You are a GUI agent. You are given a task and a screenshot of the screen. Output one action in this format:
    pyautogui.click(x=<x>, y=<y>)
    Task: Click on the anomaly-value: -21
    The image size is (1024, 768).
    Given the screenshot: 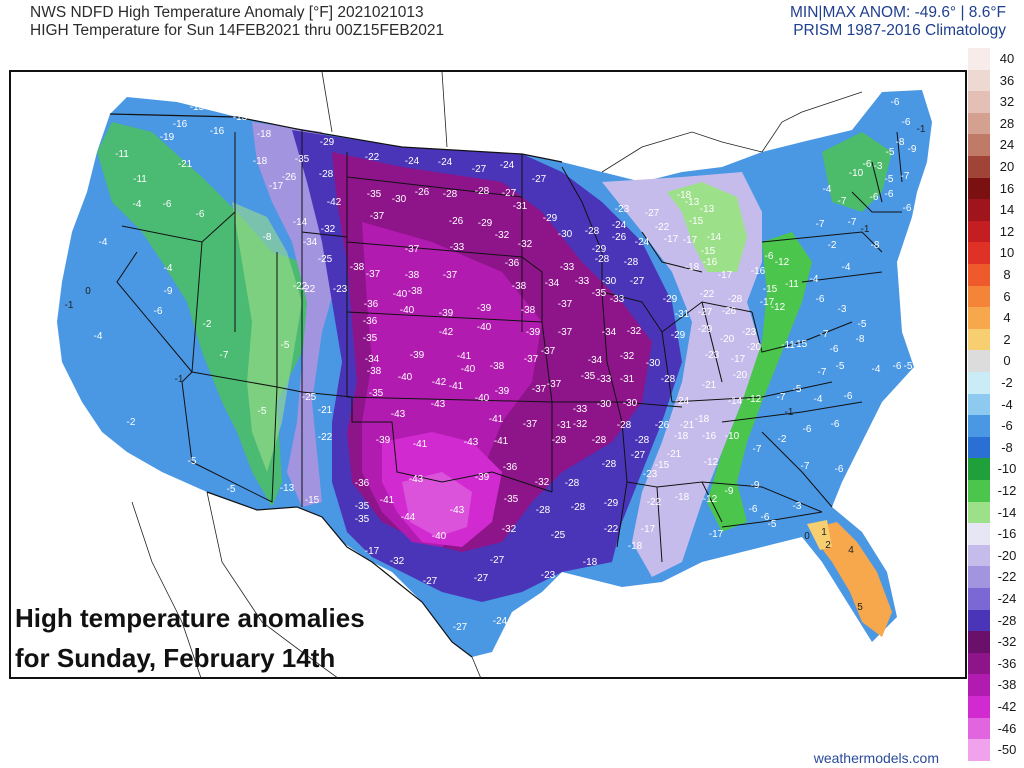 What is the action you would take?
    pyautogui.click(x=185, y=164)
    